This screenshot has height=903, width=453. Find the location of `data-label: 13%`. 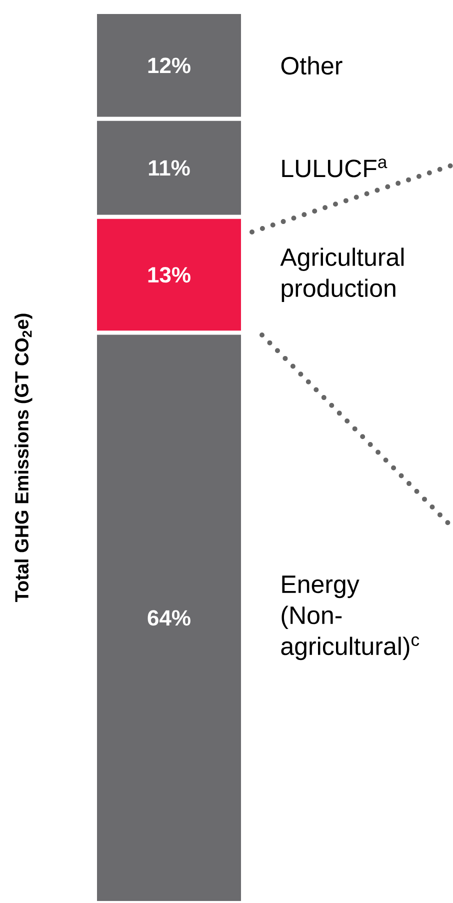

data-label: 13% is located at coordinates (169, 275).